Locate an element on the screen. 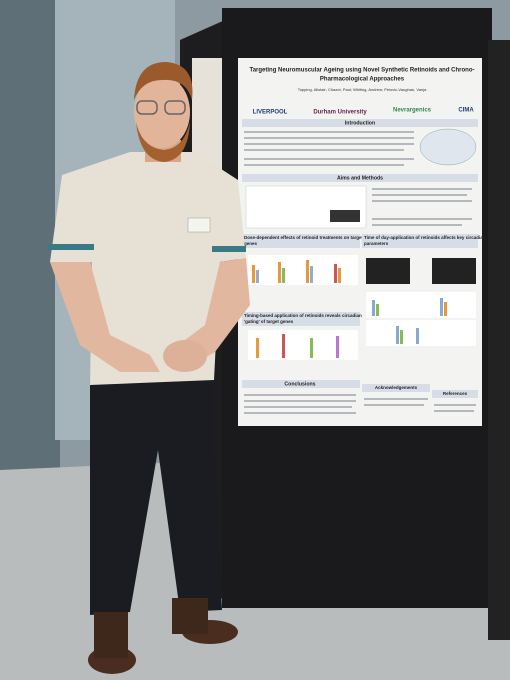 Image resolution: width=510 pixels, height=680 pixels. bar-figures is located at coordinates (362, 307).